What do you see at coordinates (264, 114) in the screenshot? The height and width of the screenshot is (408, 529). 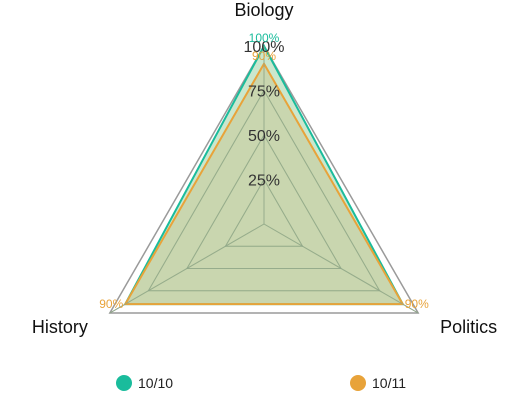 I see `radar-ticks: 25% 50% 75% 100%` at bounding box center [264, 114].